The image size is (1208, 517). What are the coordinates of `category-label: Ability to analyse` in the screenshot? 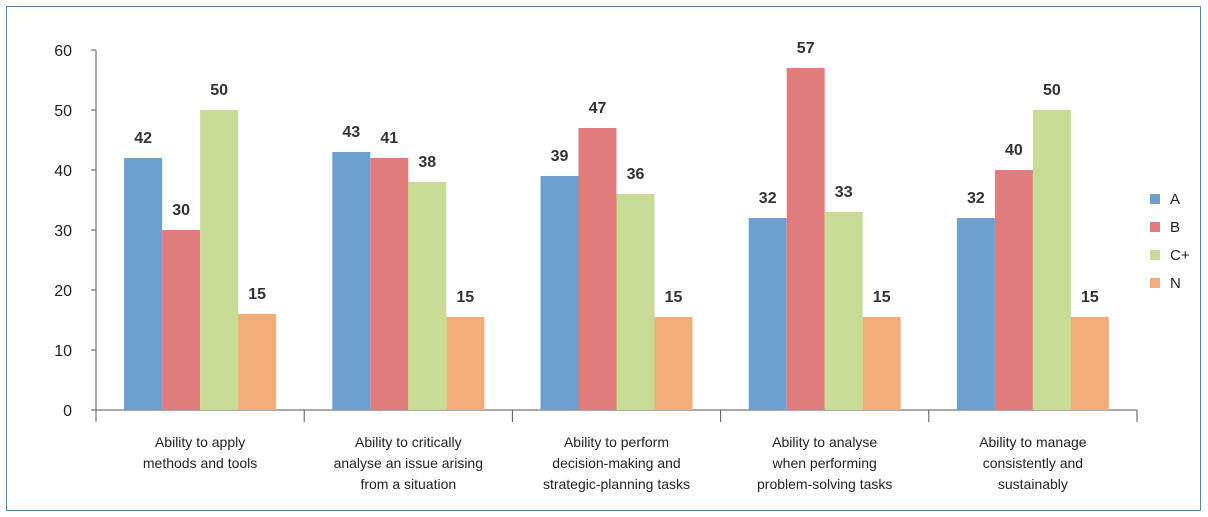 It's located at (824, 442).